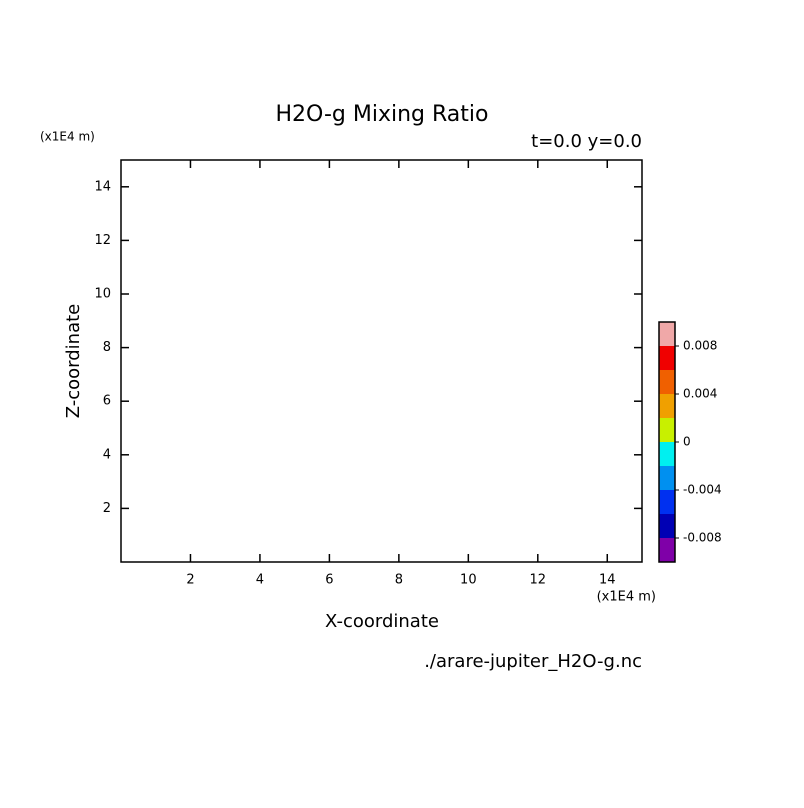  What do you see at coordinates (107, 454) in the screenshot?
I see `y-tick-label: 4` at bounding box center [107, 454].